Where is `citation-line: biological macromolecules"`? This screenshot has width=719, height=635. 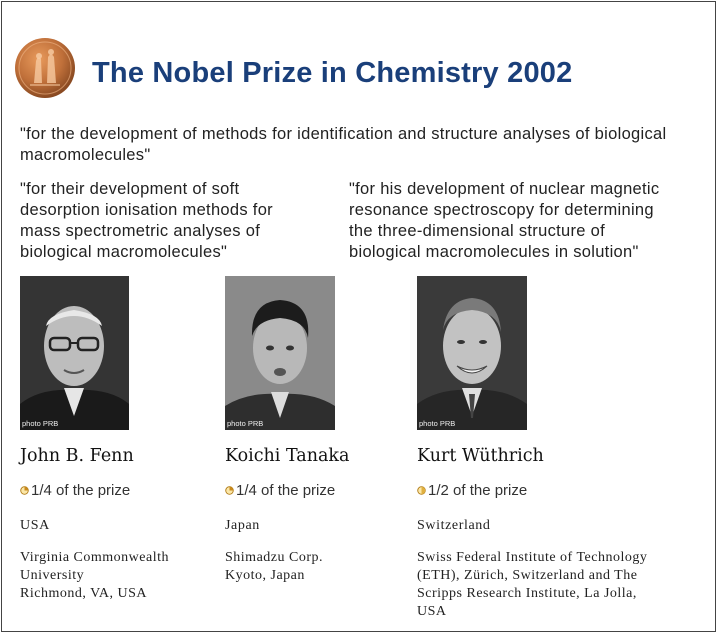 citation-line: biological macromolecules" is located at coordinates (124, 252).